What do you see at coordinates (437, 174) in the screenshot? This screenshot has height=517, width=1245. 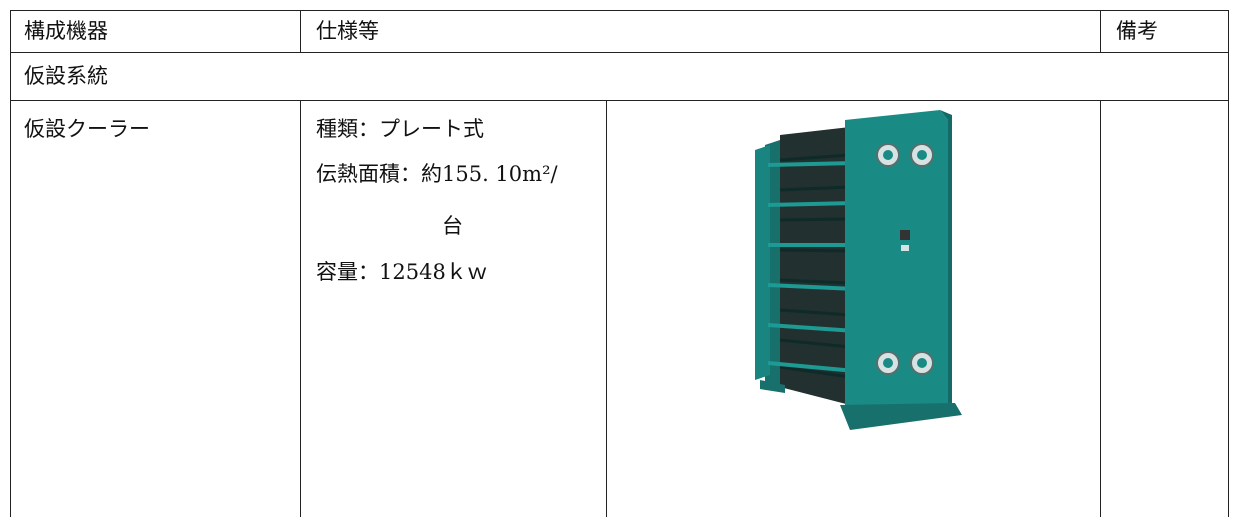 I see `spec-line: 伝熱面積：約155. 10m²/` at bounding box center [437, 174].